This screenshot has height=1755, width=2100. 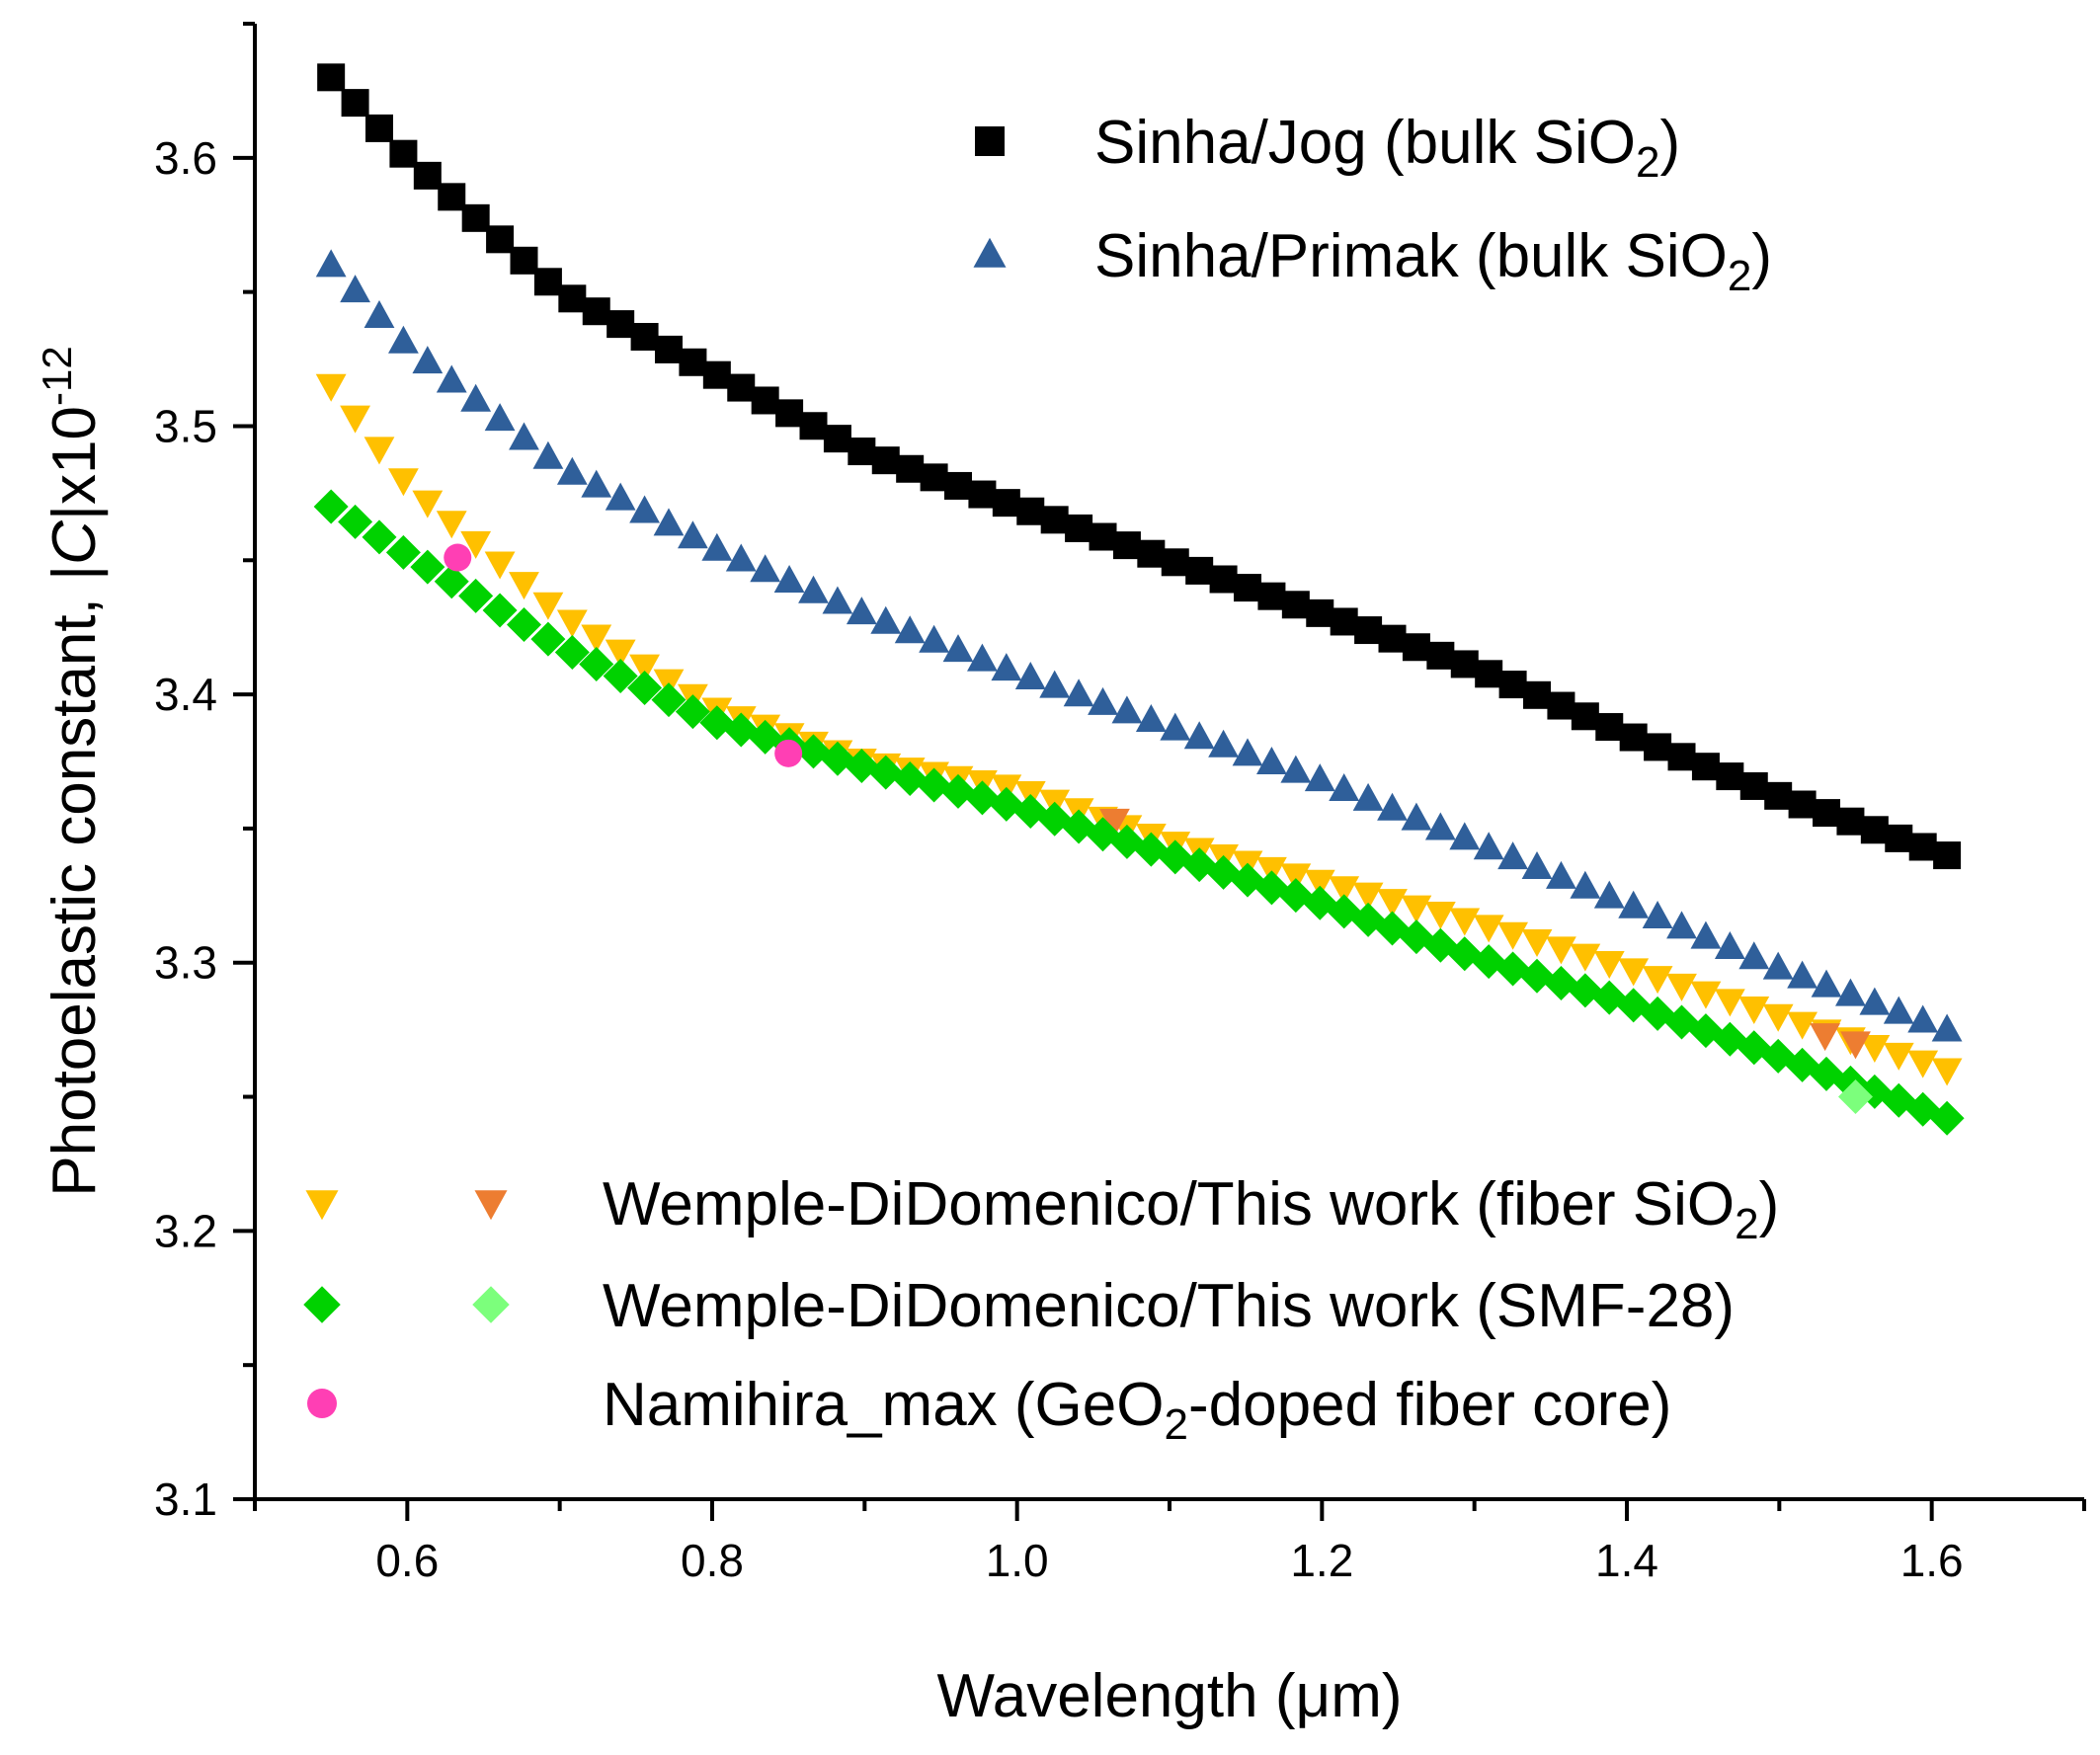 I want to click on y-tick-label: 3.1, so click(x=185, y=1500).